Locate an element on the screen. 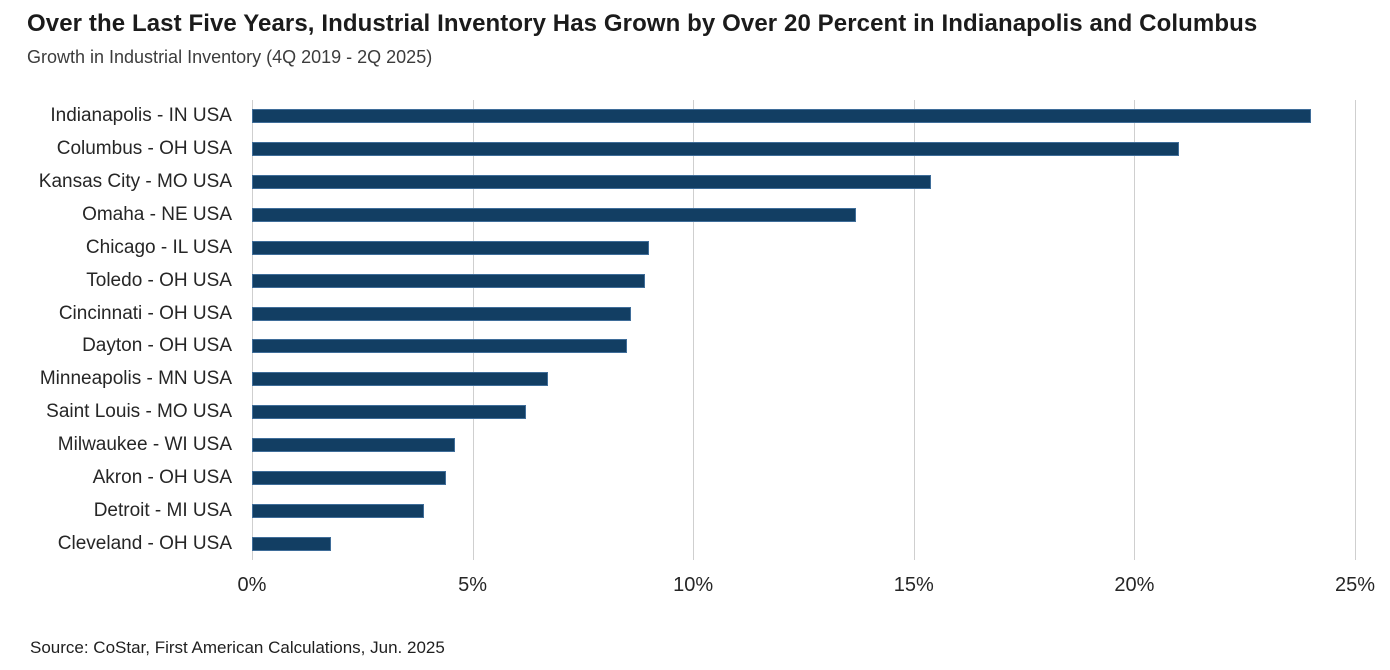  category-label: Milwaukee - WI USA is located at coordinates (144, 445).